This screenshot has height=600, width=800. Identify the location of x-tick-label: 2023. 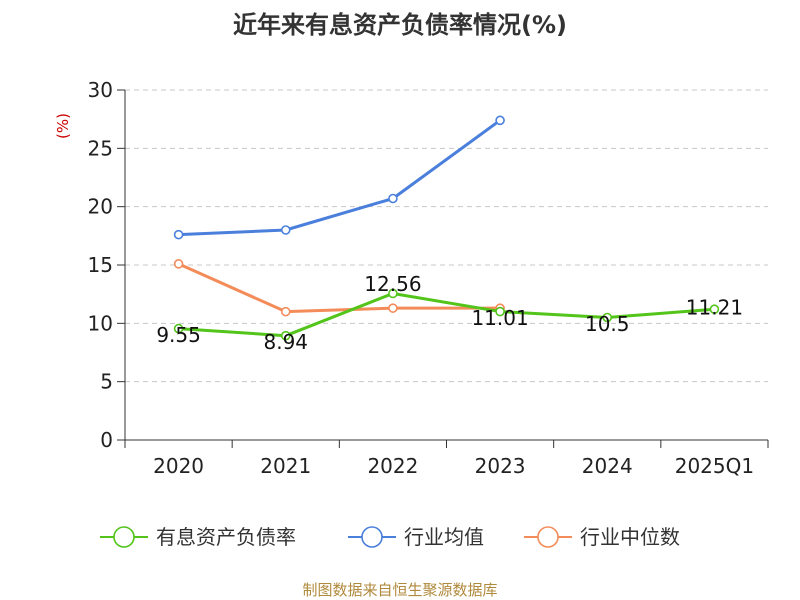
(500, 466).